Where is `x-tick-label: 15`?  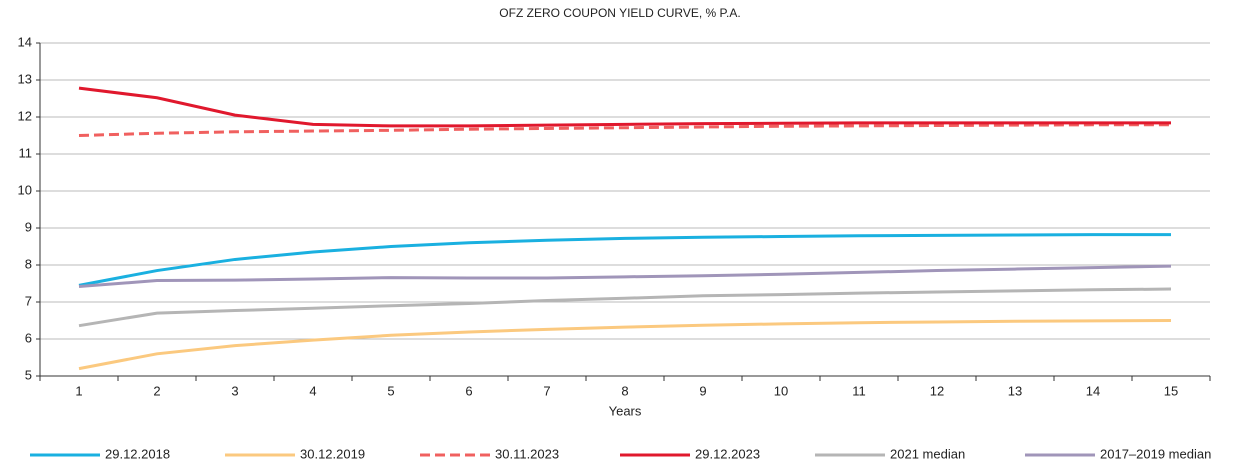
x-tick-label: 15 is located at coordinates (1171, 390).